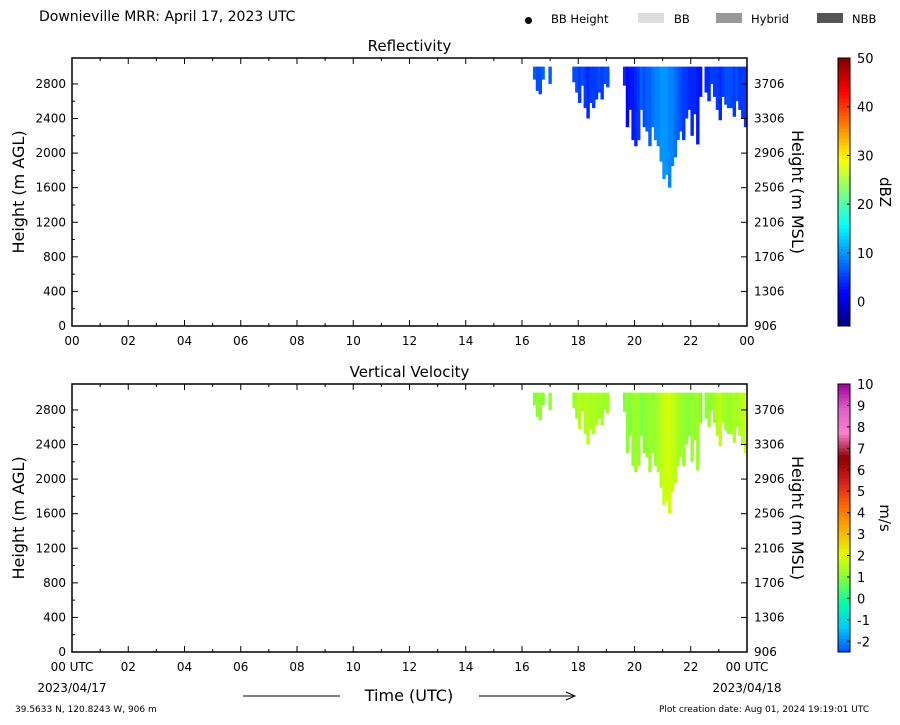 The image size is (900, 725). Describe the element at coordinates (50, 514) in the screenshot. I see `panel1-ytick-label-4: 1600` at that location.